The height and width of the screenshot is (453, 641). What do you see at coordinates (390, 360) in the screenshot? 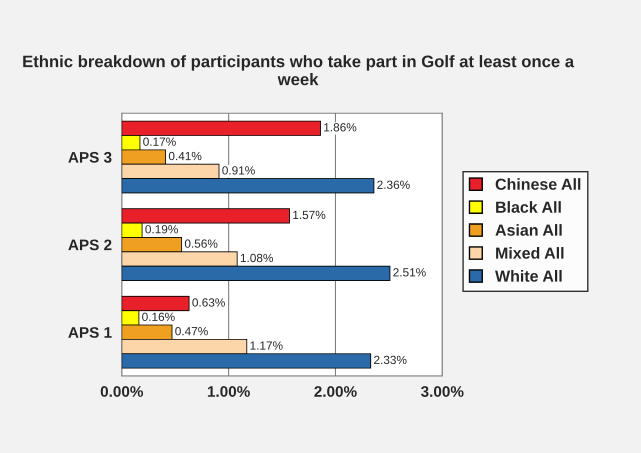
I see `data-label: 2.33%` at bounding box center [390, 360].